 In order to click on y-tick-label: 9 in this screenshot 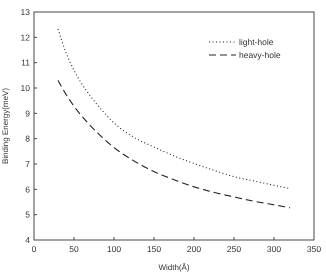, I will do `click(27, 113)`.